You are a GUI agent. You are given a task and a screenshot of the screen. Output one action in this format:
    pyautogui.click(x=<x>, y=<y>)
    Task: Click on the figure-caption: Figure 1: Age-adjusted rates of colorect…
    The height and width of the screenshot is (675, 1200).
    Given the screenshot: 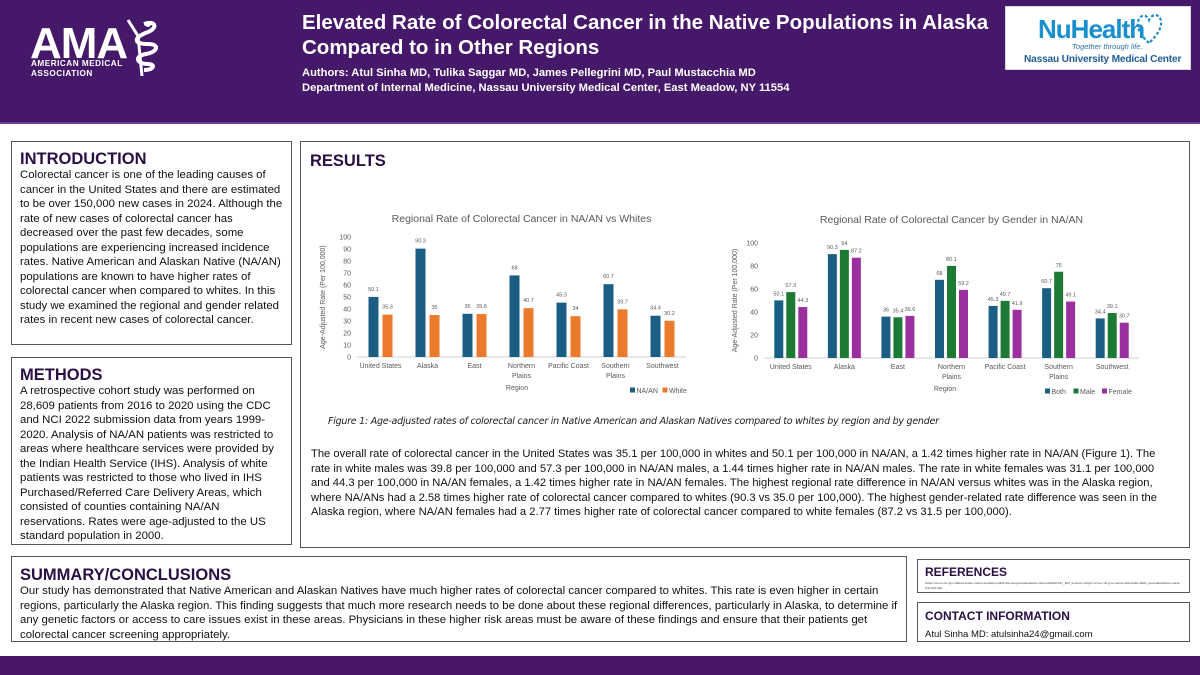 What is the action you would take?
    pyautogui.click(x=633, y=421)
    